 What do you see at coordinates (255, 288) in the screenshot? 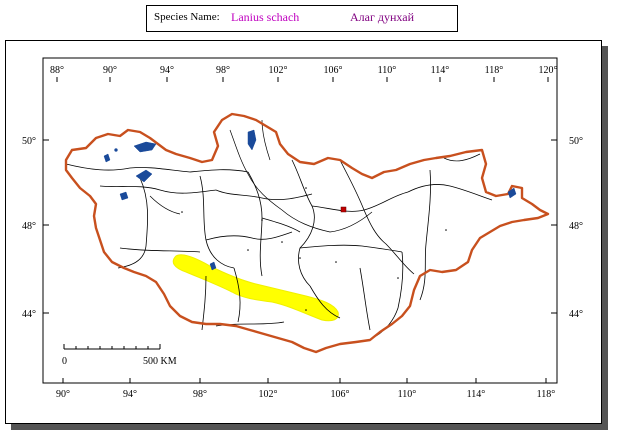
I see `species-range` at bounding box center [255, 288].